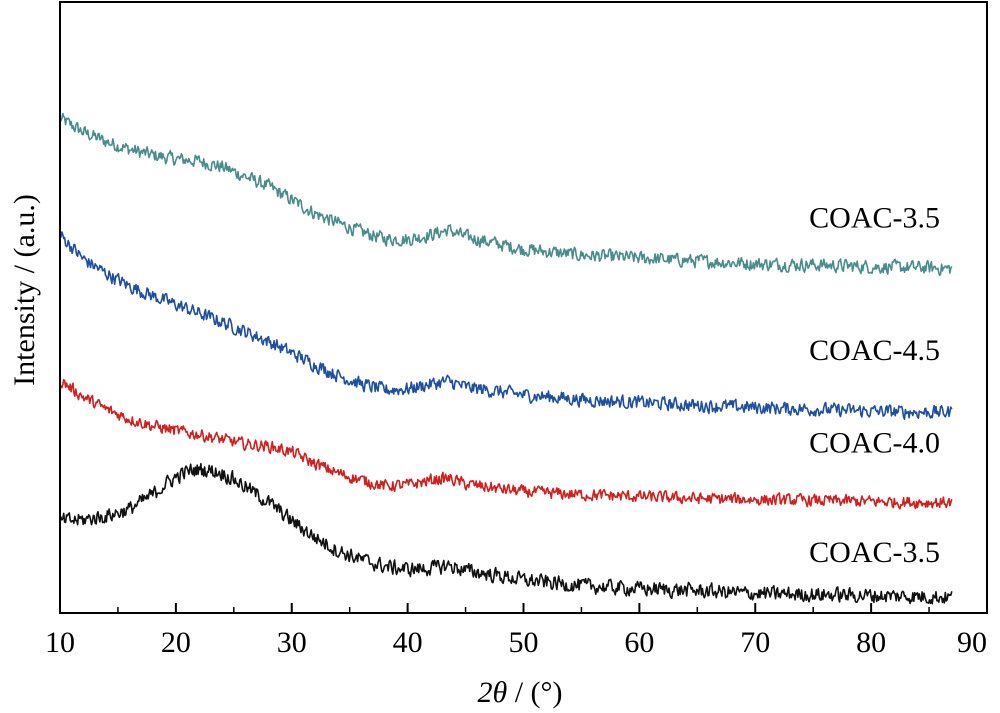 The width and height of the screenshot is (1000, 713). Describe the element at coordinates (408, 642) in the screenshot. I see `x-tick-label: 40` at that location.